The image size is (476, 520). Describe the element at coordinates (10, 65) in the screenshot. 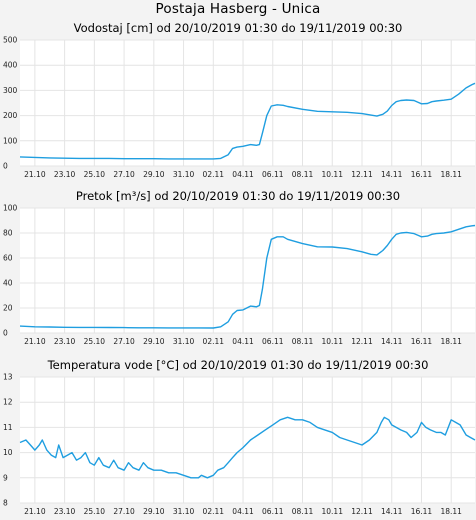

I see `y-tick-label: 400` at that location.